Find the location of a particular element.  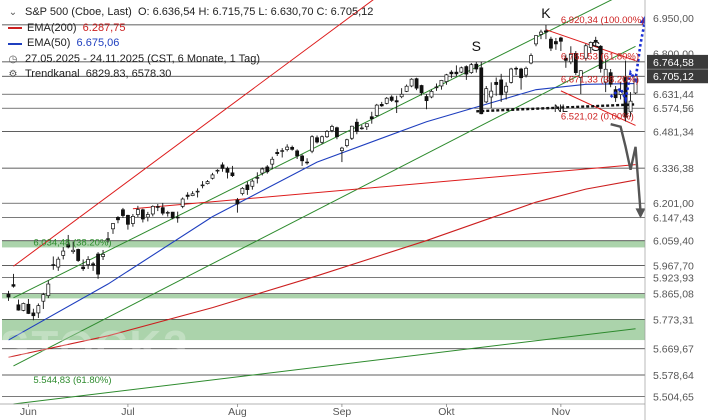

y-tick: 6.950,00 is located at coordinates (673, 19).